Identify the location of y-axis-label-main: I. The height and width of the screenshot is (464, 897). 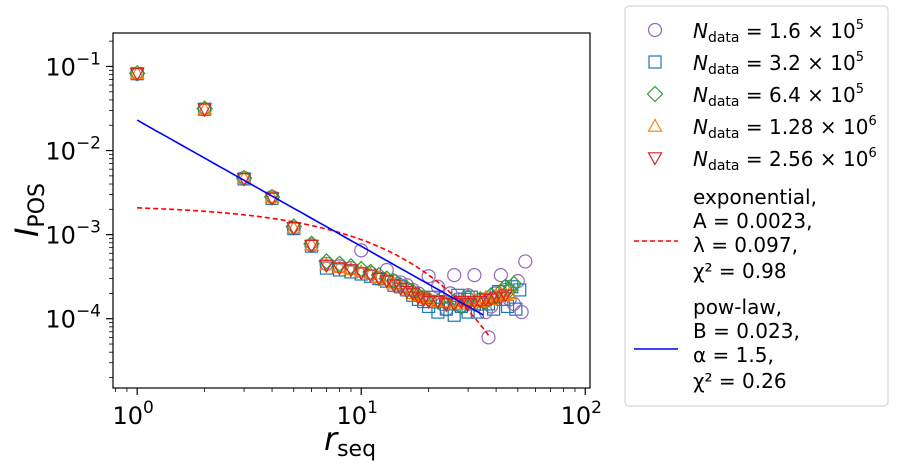
(27, 232).